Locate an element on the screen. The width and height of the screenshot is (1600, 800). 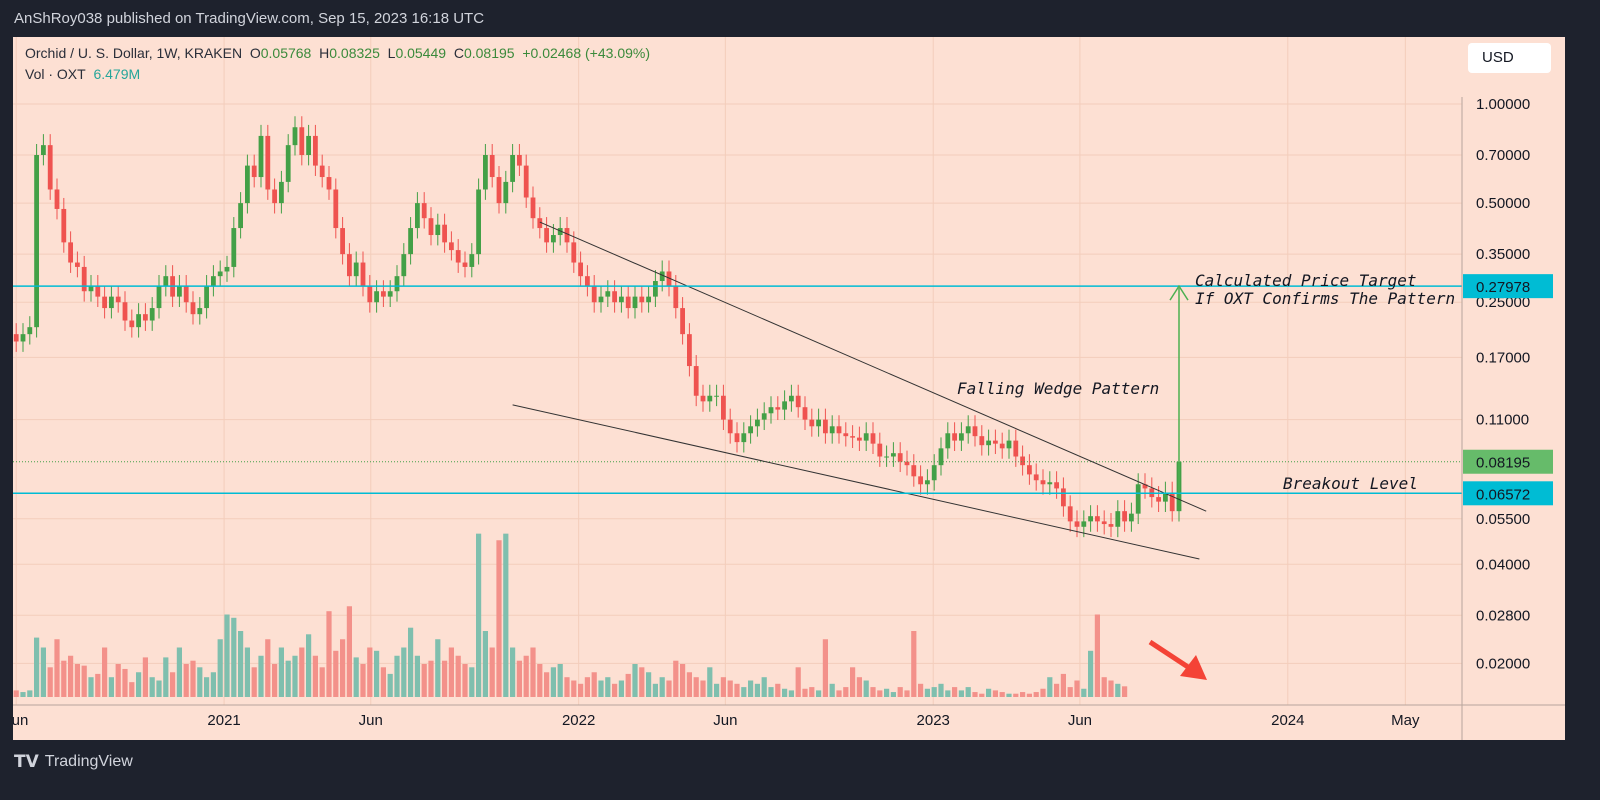
tradingview-logo-icon: 𝗧𝗩 is located at coordinates (26, 761).